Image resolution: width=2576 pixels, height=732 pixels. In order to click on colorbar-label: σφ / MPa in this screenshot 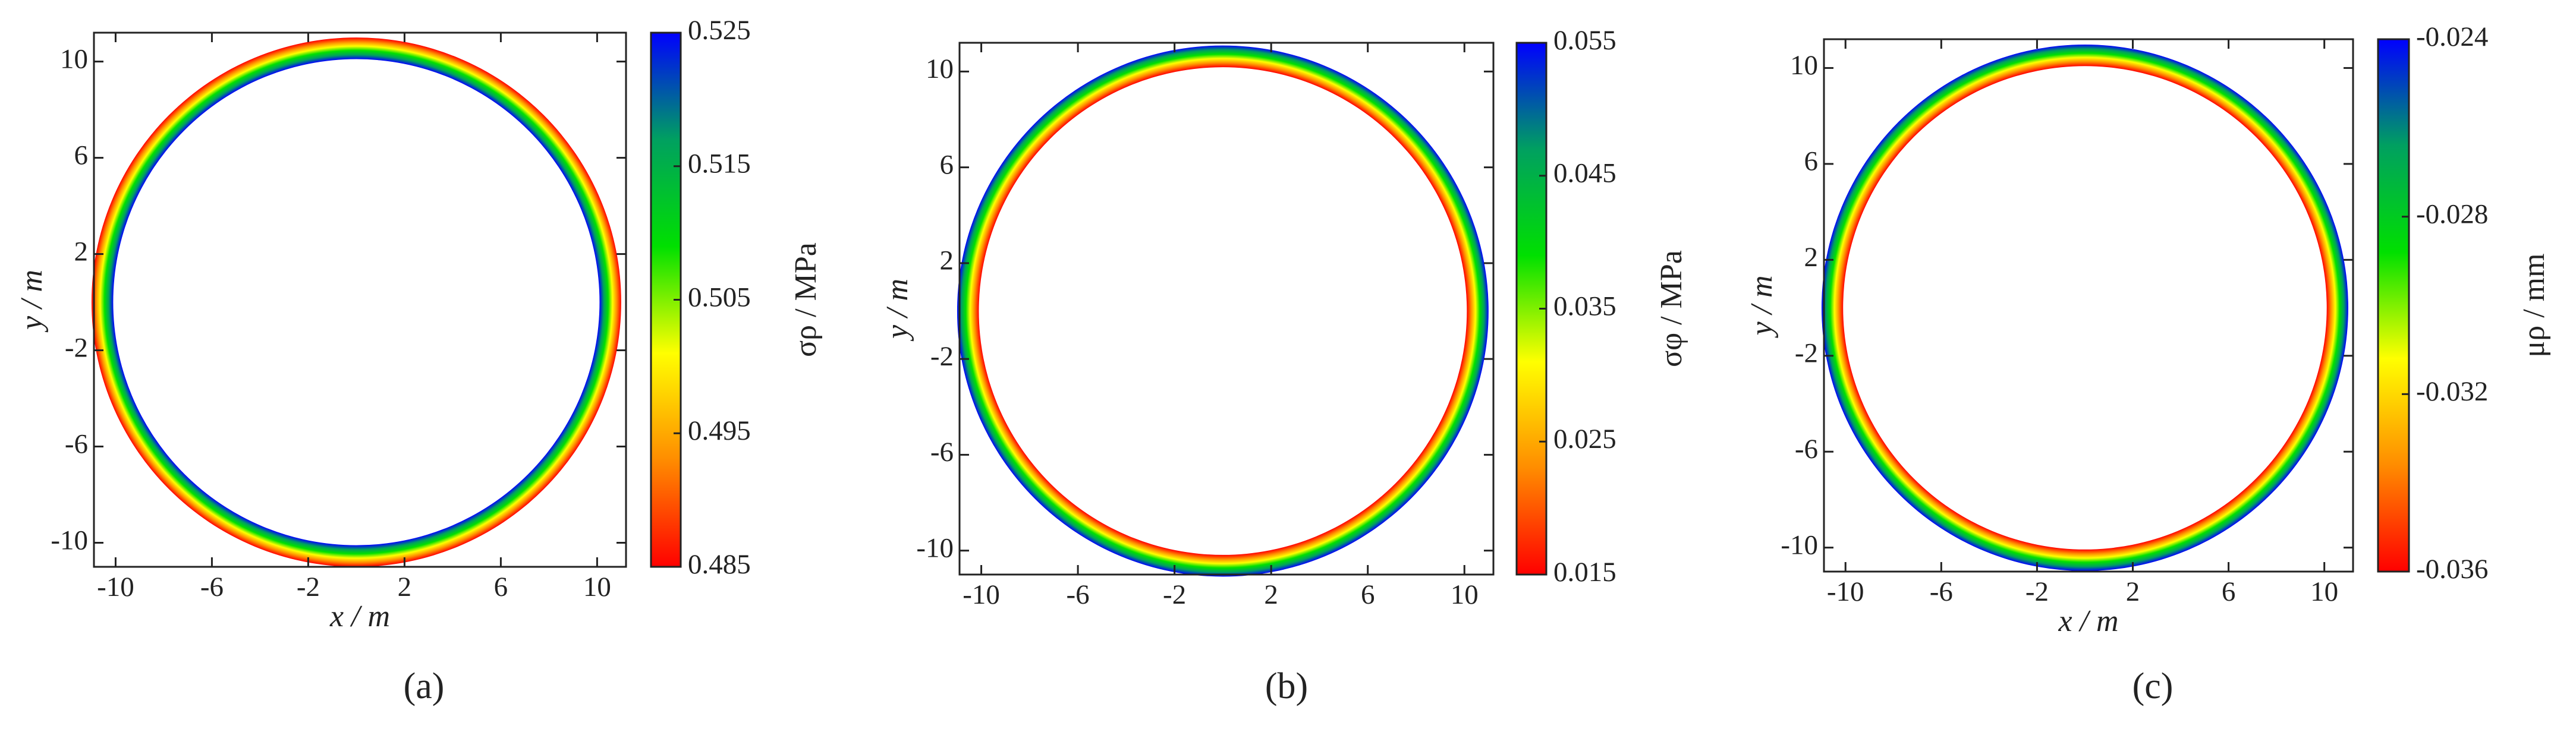, I will do `click(1671, 308)`.